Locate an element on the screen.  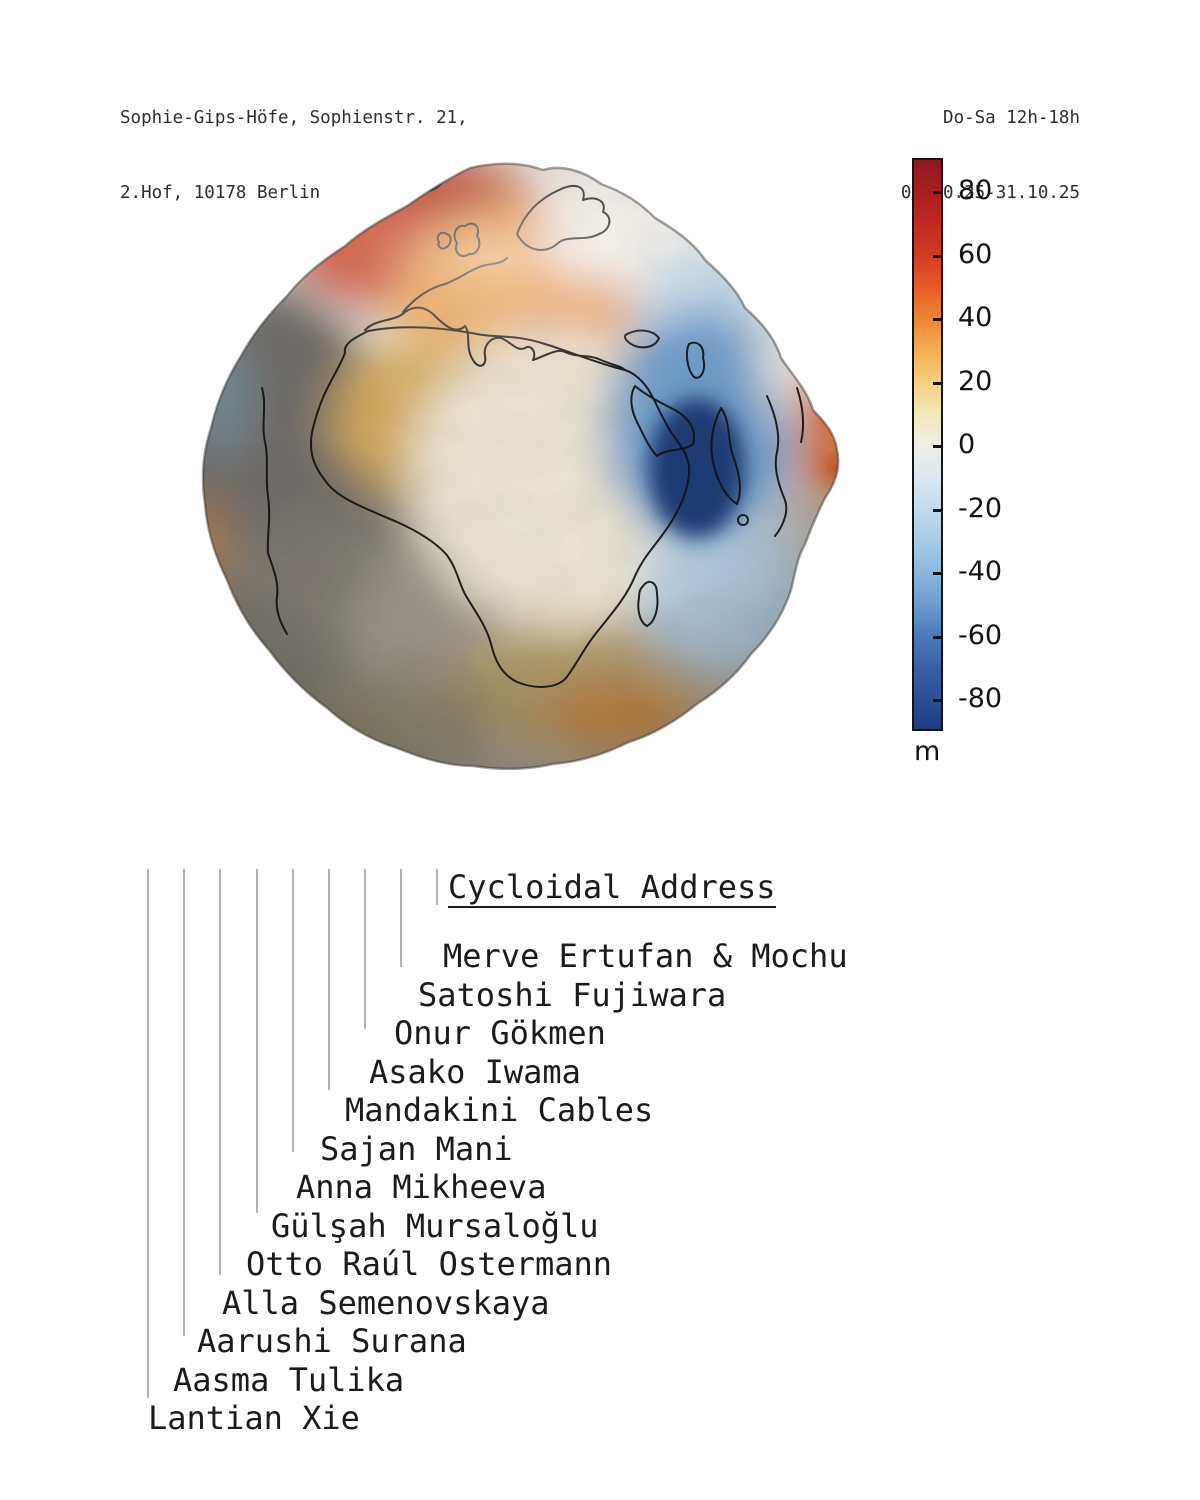
colorbar-tick-label: 80 is located at coordinates (975, 190).